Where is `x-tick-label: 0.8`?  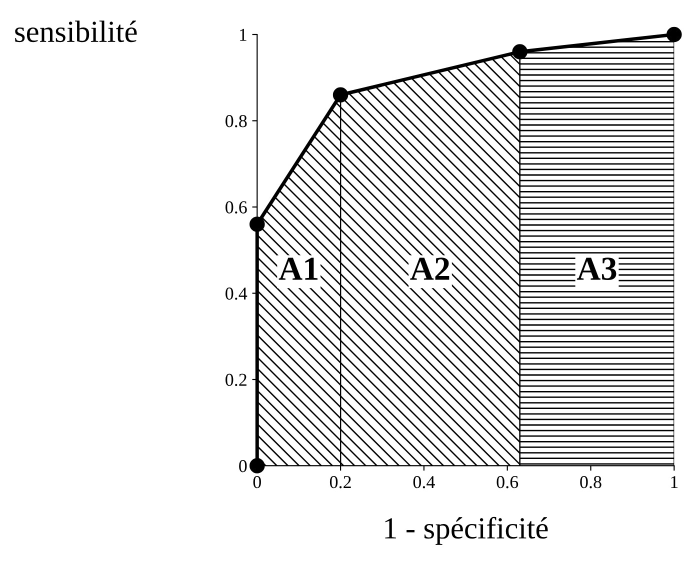 x-tick-label: 0.8 is located at coordinates (591, 482).